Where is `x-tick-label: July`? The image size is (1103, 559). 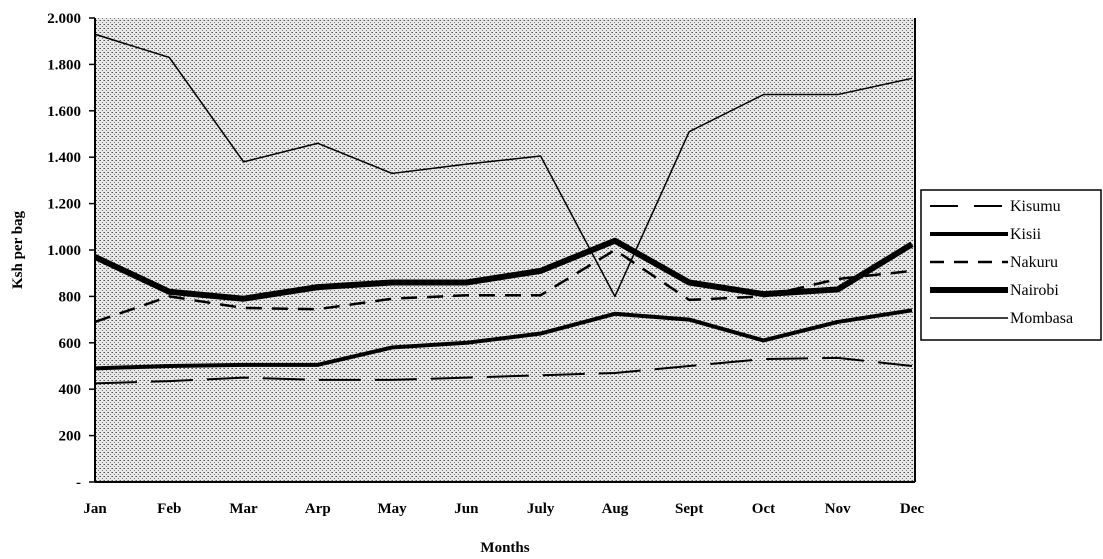
x-tick-label: July is located at coordinates (541, 509).